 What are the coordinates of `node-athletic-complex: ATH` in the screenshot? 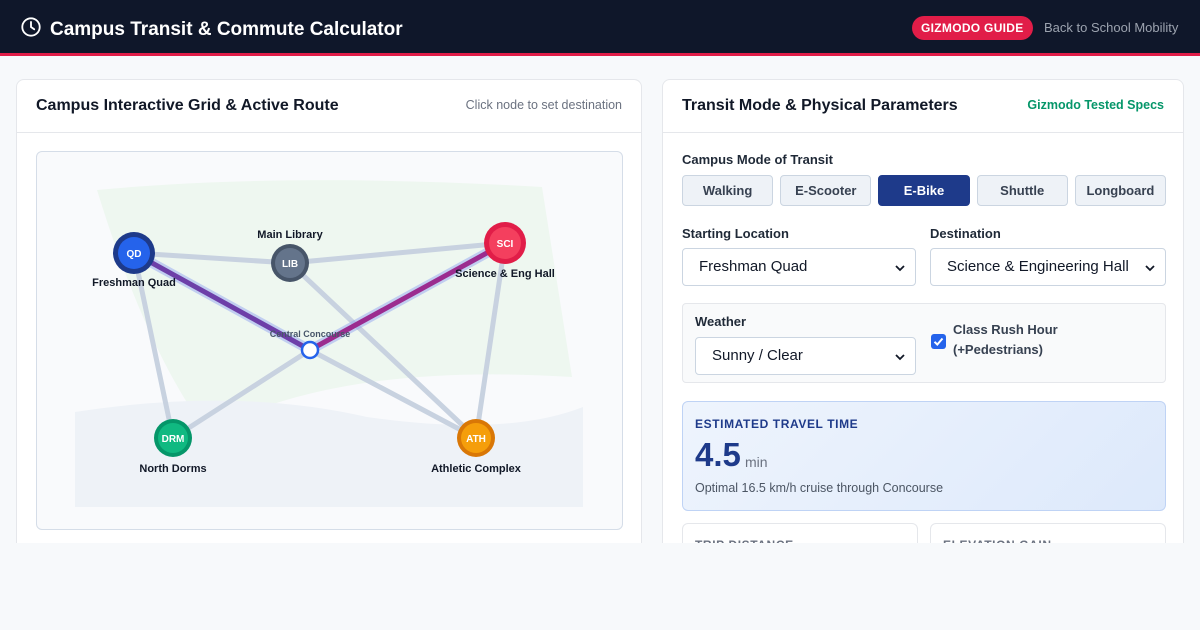 It's located at (476, 438).